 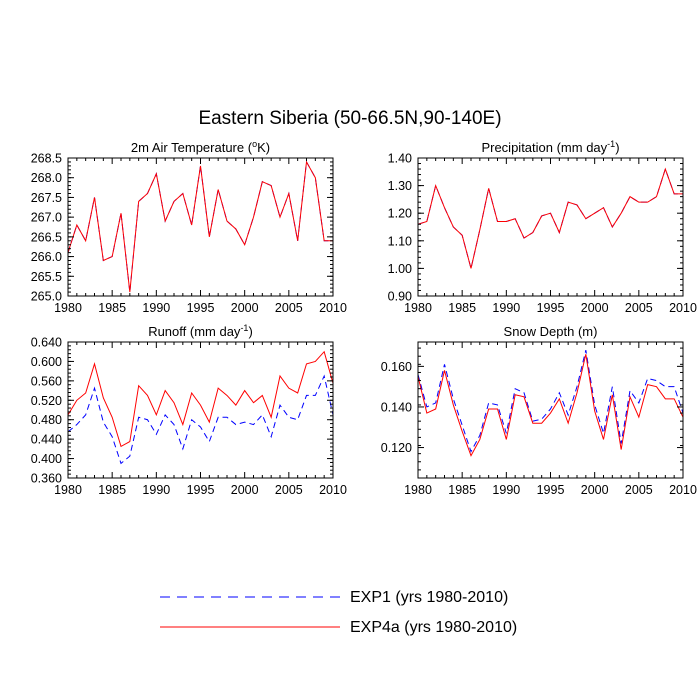 I want to click on legend-label-exp1: EXP1 (yrs 1980-2010), so click(x=429, y=597).